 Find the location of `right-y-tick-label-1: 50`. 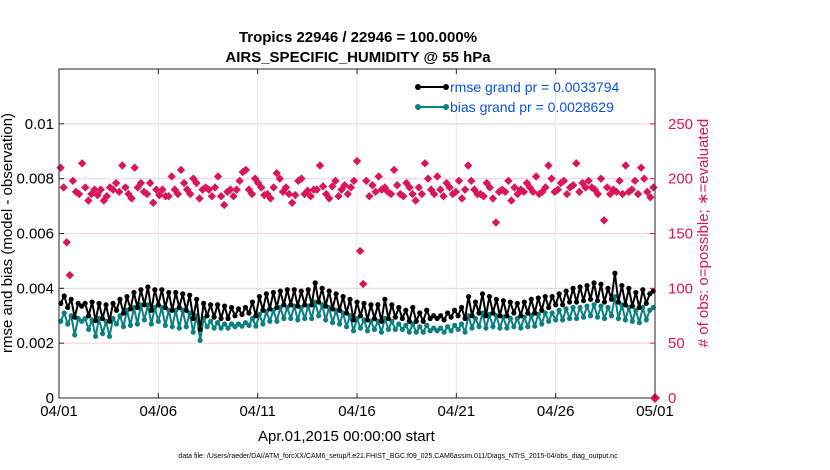

right-y-tick-label-1: 50 is located at coordinates (676, 343).